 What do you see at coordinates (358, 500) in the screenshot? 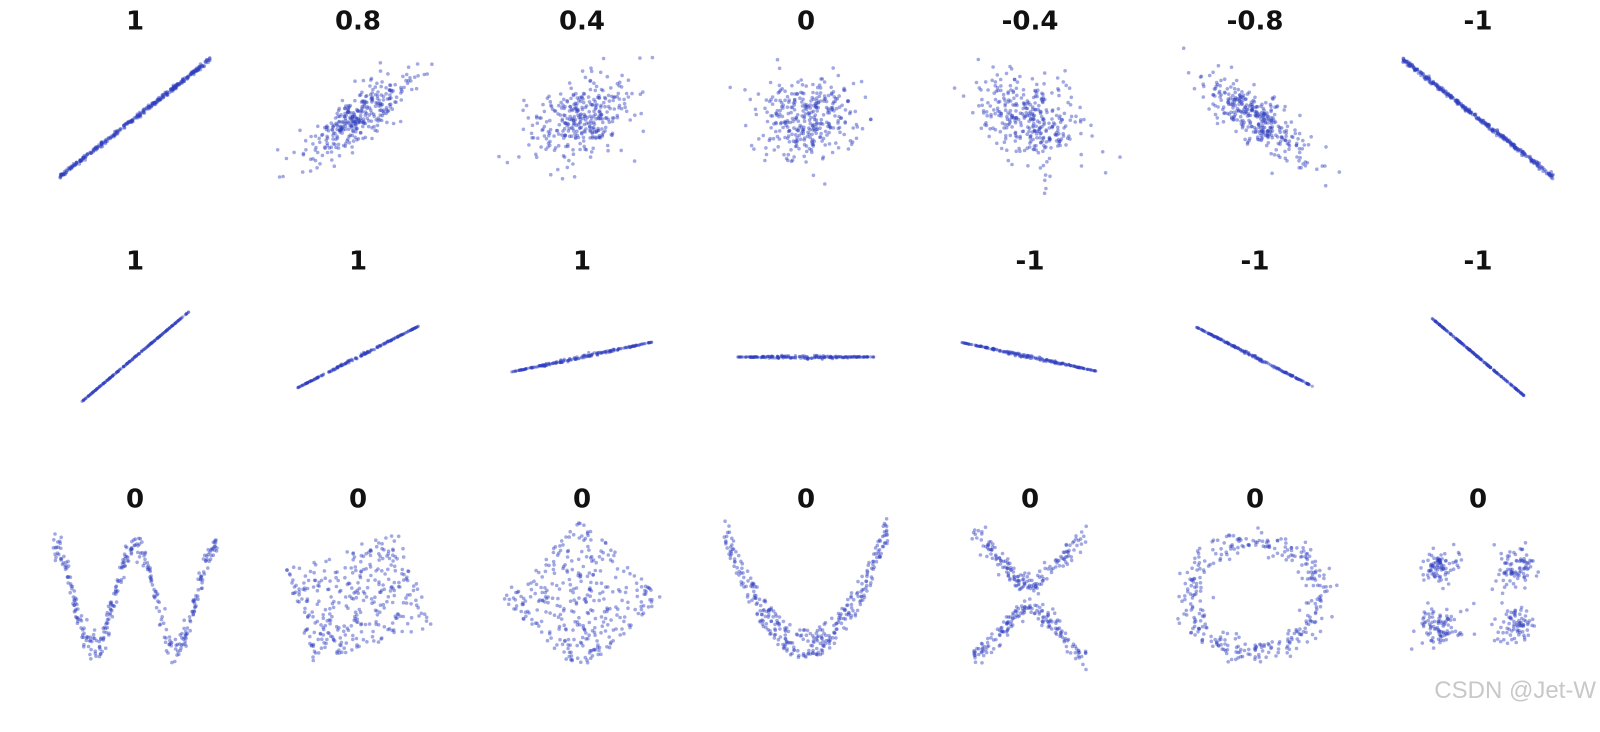
I see `panel-label: 0` at bounding box center [358, 500].